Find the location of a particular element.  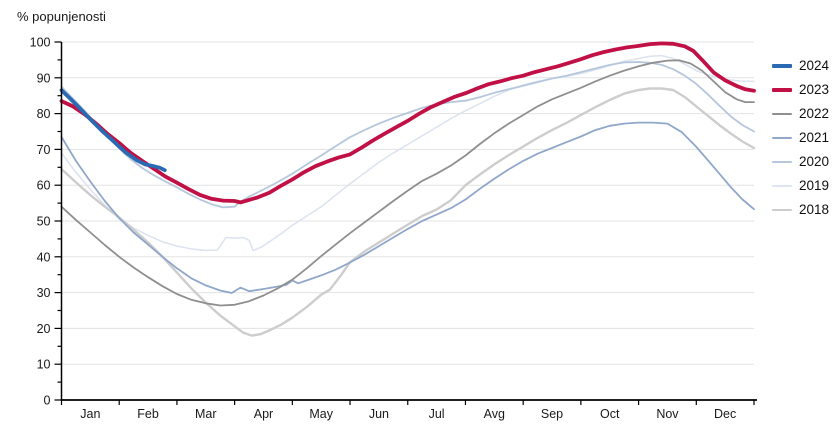

legend-item-2018: 2018 is located at coordinates (800, 210).